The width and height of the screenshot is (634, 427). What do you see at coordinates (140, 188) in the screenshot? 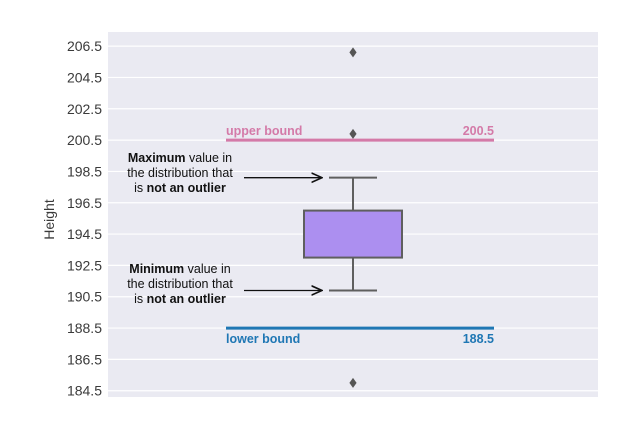
I see `annotation-maximum-line3-pre: is` at bounding box center [140, 188].